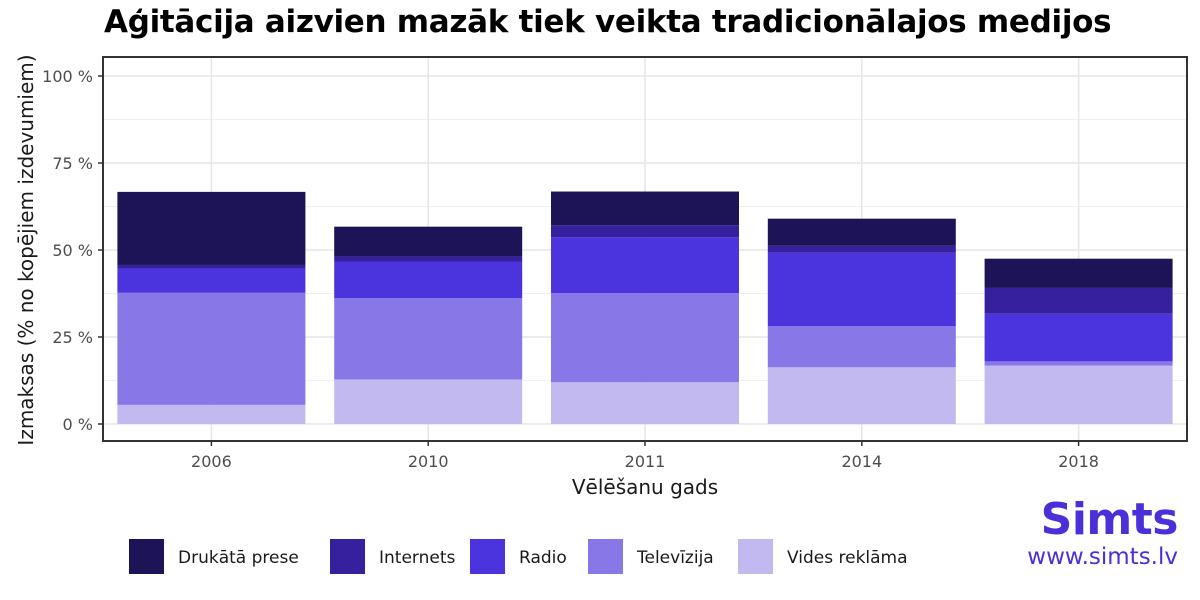 The width and height of the screenshot is (1200, 600). Describe the element at coordinates (1109, 519) in the screenshot. I see `brand-name: Simts` at that location.